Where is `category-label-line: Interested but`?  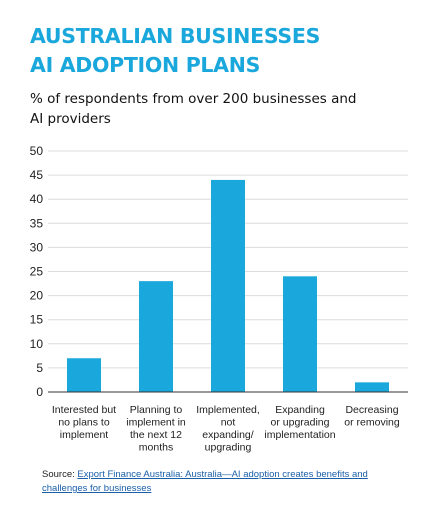 category-label-line: Interested but is located at coordinates (84, 410).